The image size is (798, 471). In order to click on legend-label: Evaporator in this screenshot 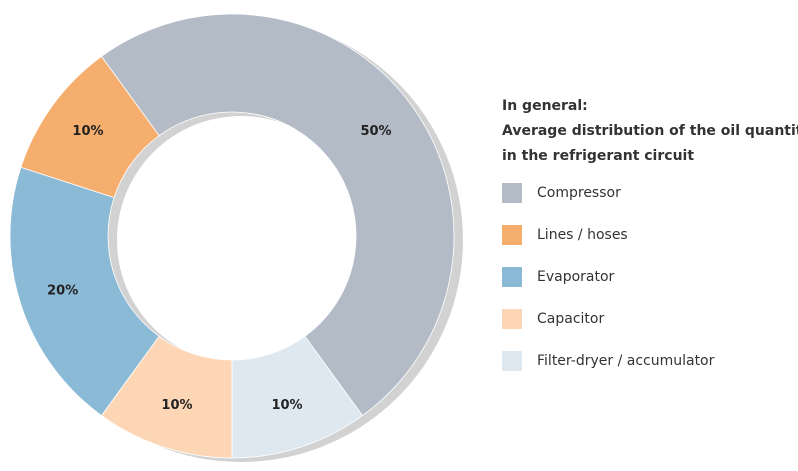, I will do `click(576, 277)`.